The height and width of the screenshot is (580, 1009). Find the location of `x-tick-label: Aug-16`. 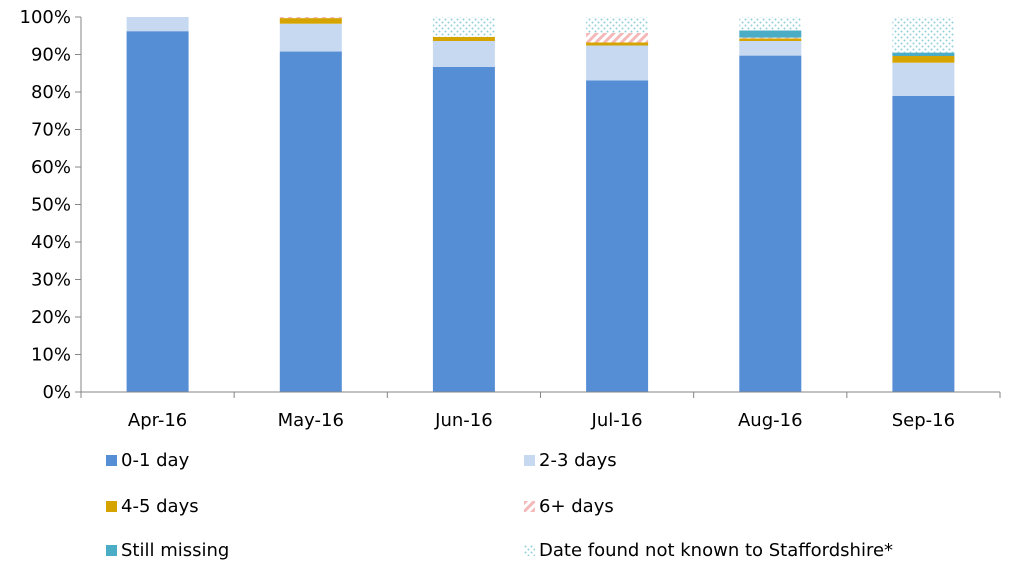

x-tick-label: Aug-16 is located at coordinates (770, 420).